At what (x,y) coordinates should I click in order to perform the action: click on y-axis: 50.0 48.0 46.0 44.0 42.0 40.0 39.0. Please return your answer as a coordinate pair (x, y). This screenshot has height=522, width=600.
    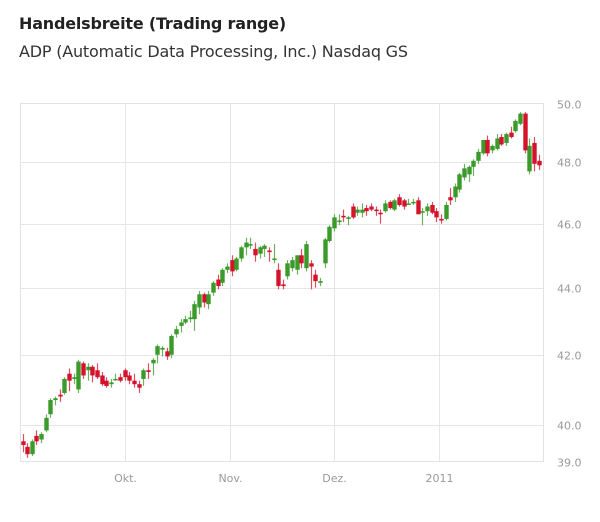
    Looking at the image, I should click on (569, 284).